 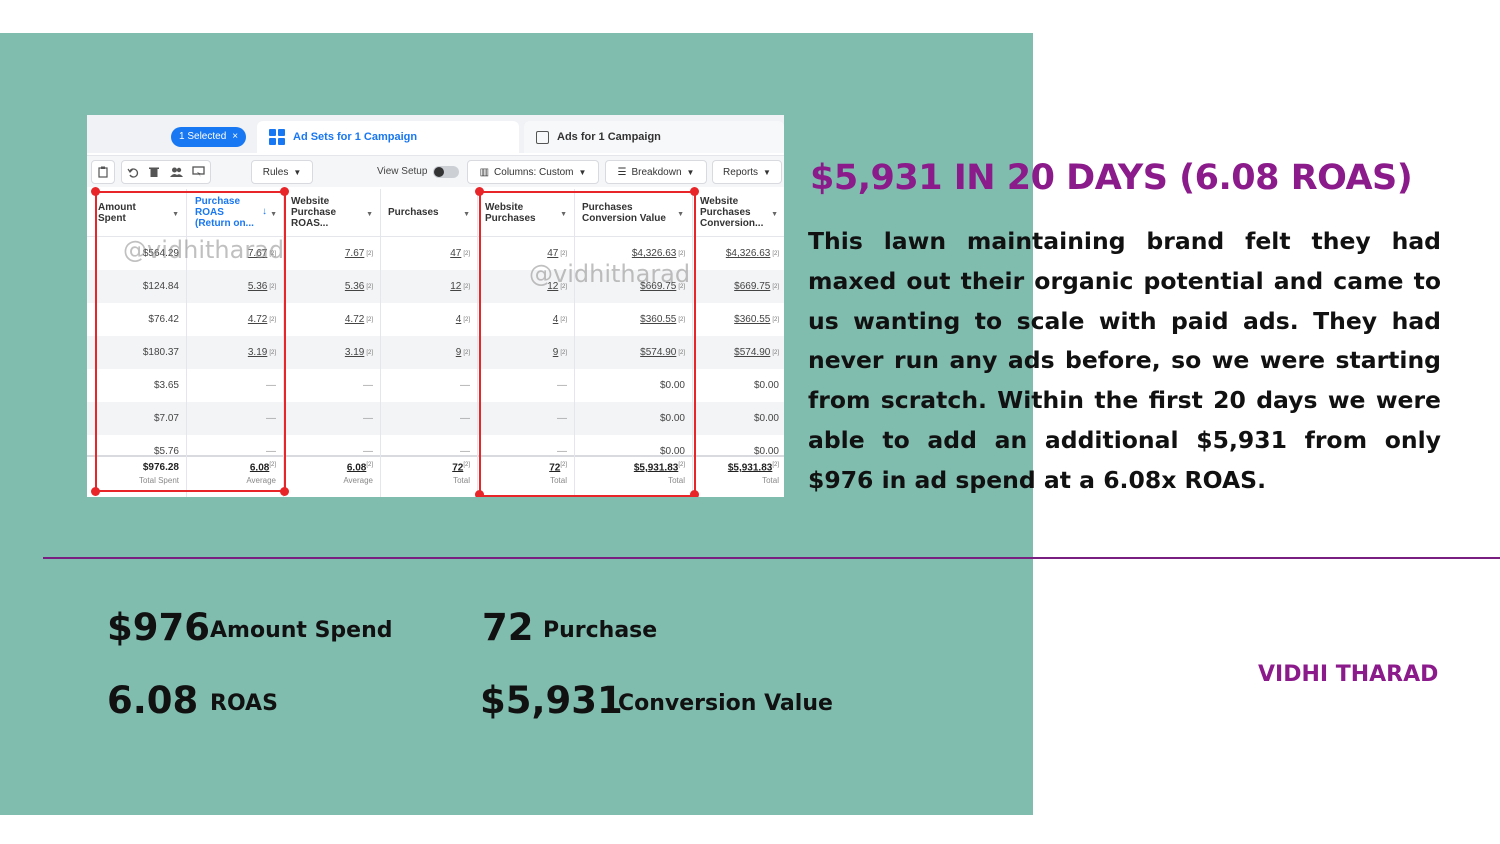 What do you see at coordinates (160, 286) in the screenshot?
I see `table-cell: $124.84` at bounding box center [160, 286].